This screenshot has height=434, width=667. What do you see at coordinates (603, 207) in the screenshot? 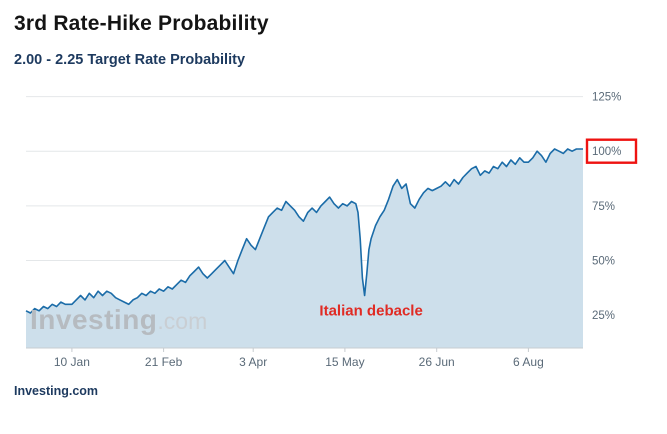
I see `y-axis-label: 75%` at bounding box center [603, 207].